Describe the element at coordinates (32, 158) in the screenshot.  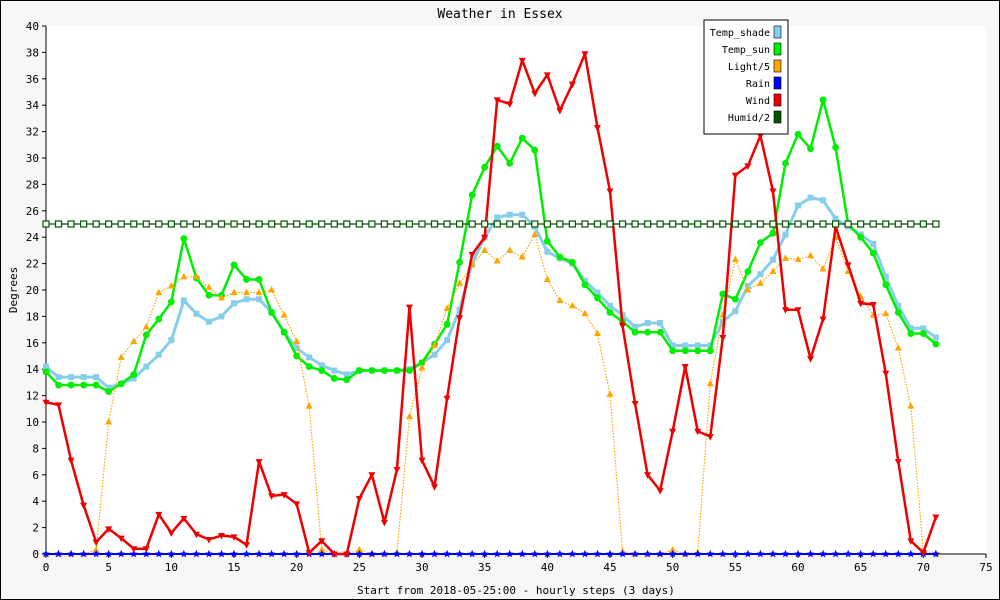
I see `y-tick-label: 30` at that location.